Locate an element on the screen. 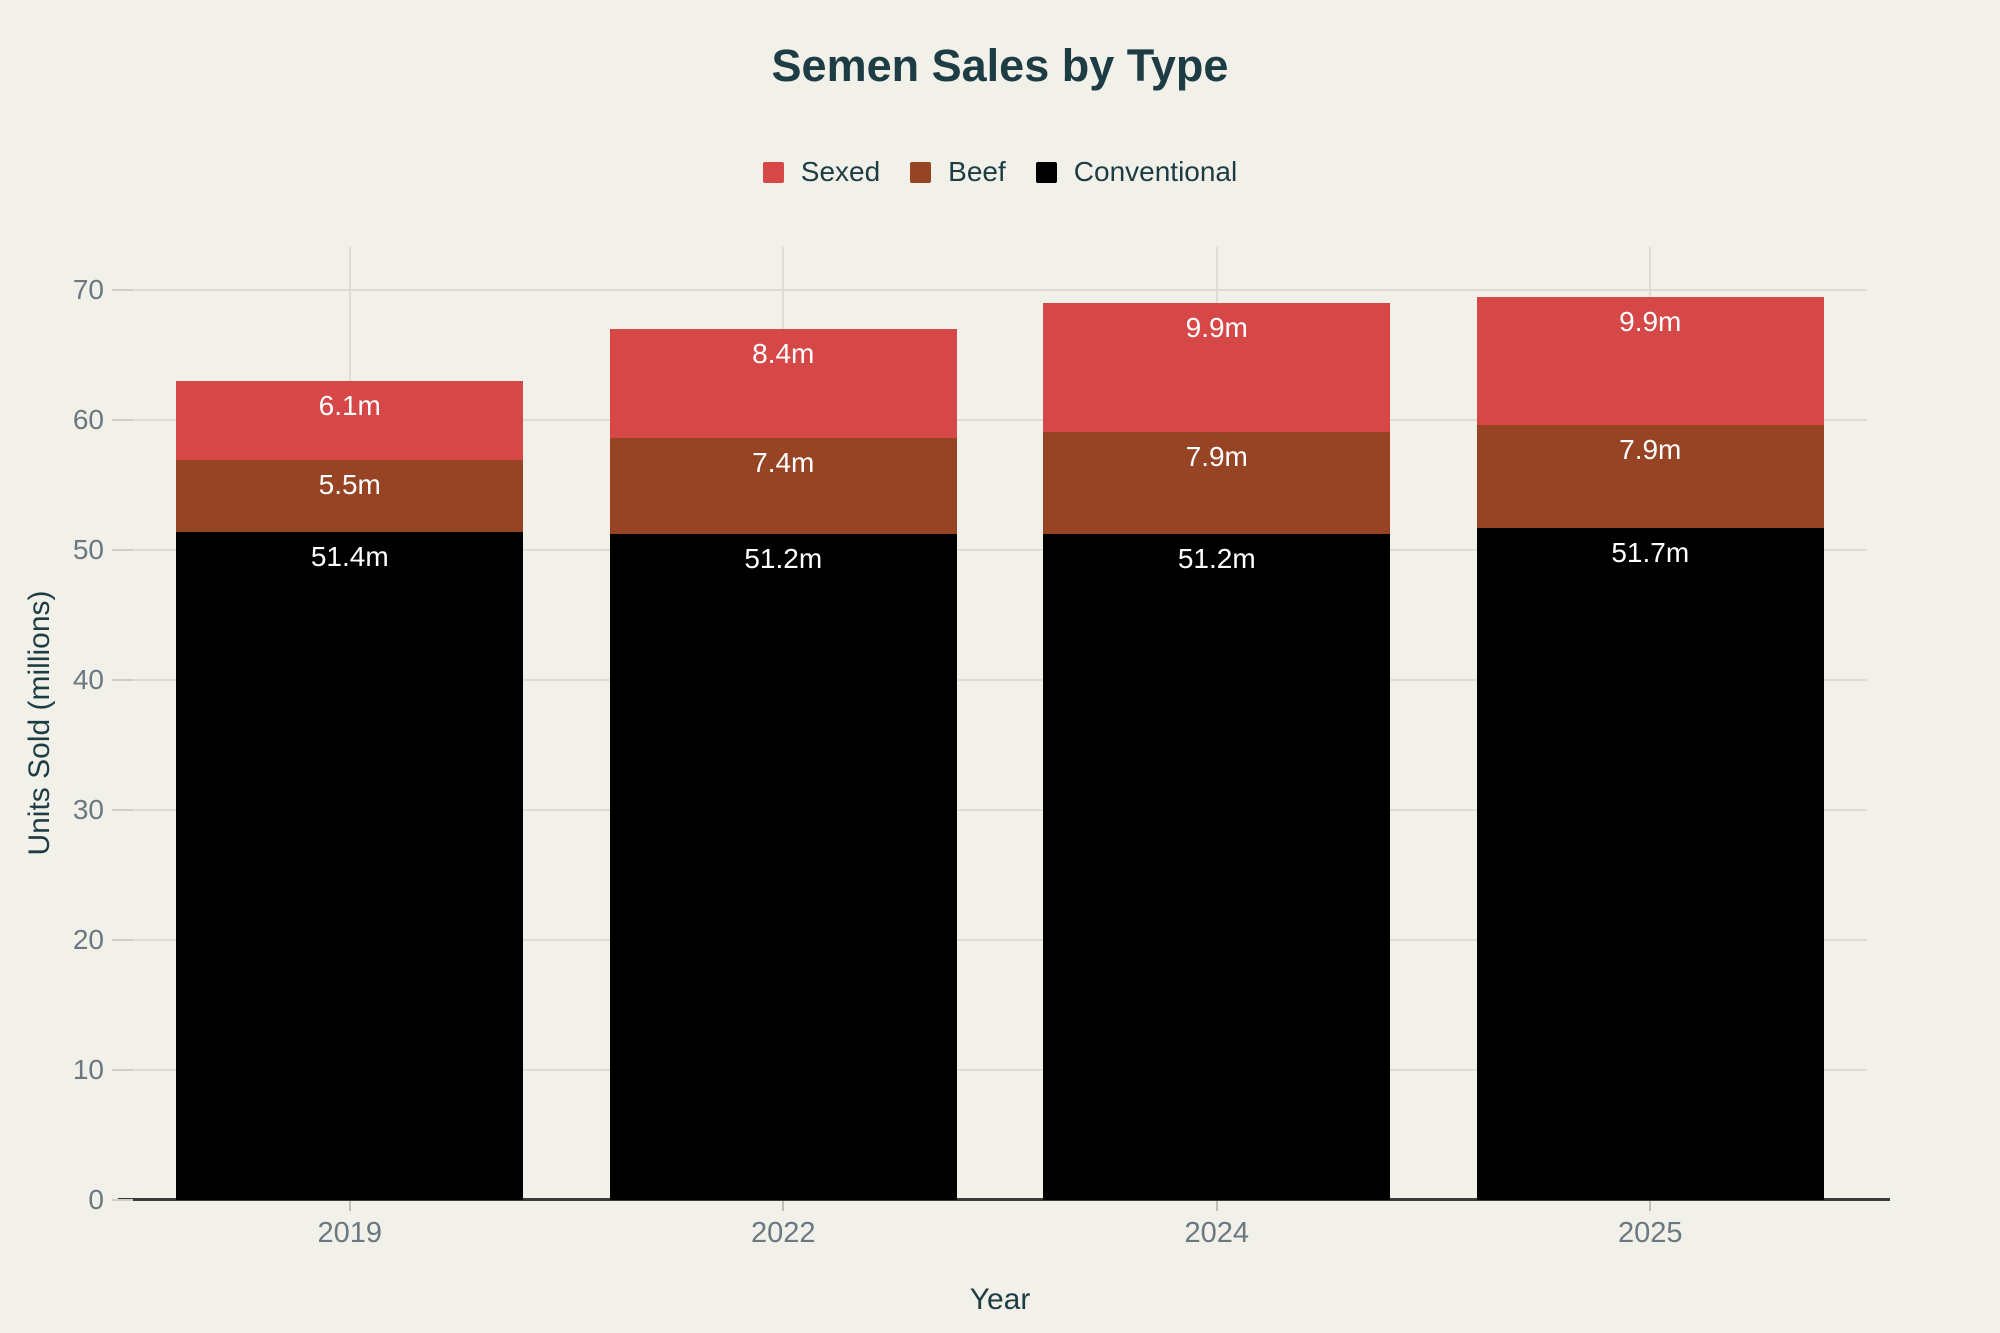 The height and width of the screenshot is (1333, 2000). y-tick-label: 30 is located at coordinates (88, 809).